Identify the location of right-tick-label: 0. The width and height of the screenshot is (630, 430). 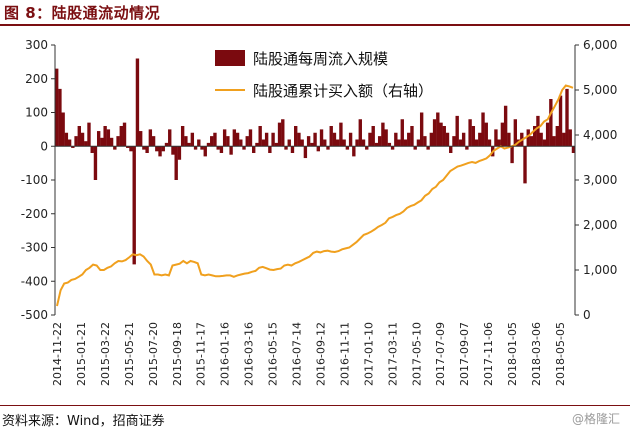
(587, 315).